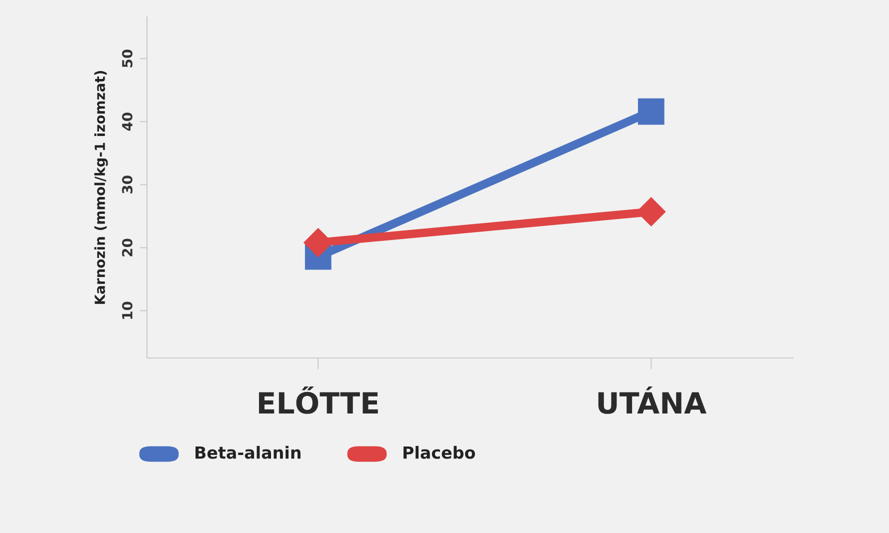  What do you see at coordinates (127, 185) in the screenshot?
I see `y-tick-label: 30` at bounding box center [127, 185].